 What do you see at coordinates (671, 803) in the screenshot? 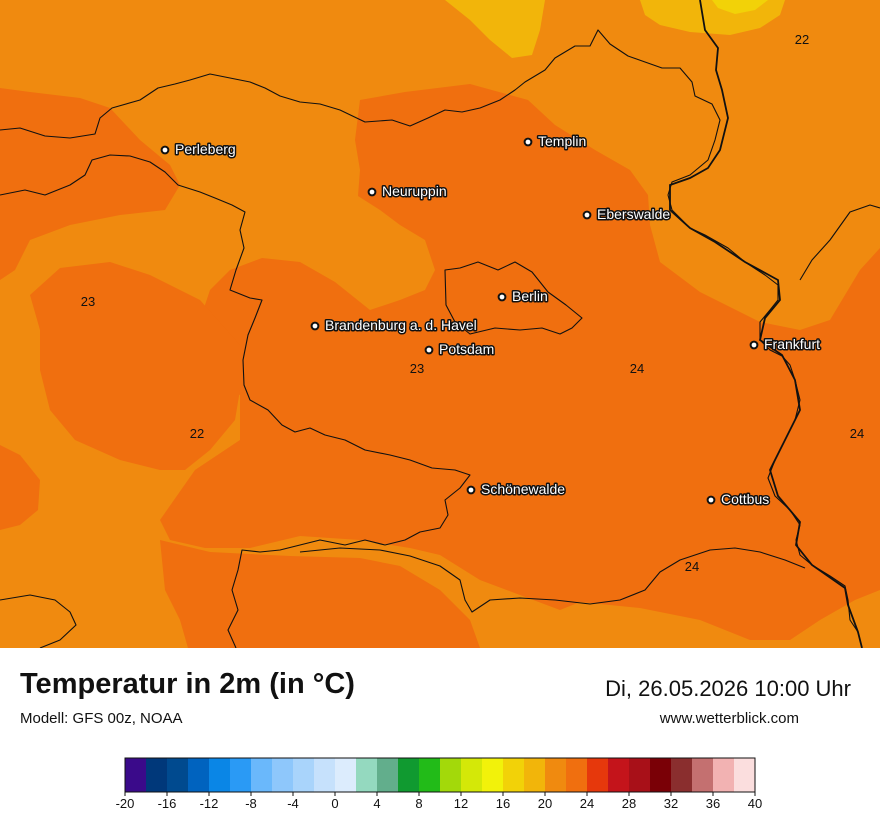
I see `legend-tick-label: 32` at bounding box center [671, 803].